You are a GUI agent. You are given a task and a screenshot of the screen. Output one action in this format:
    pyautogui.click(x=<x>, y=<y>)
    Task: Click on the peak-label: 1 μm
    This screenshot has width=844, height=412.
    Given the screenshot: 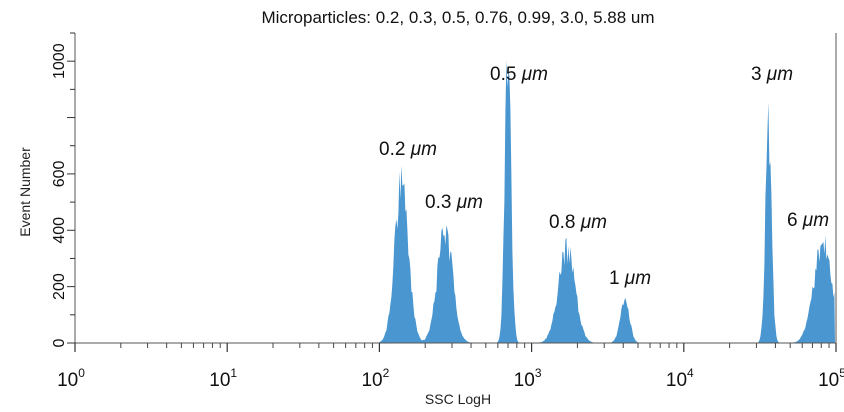 What is the action you would take?
    pyautogui.click(x=630, y=278)
    